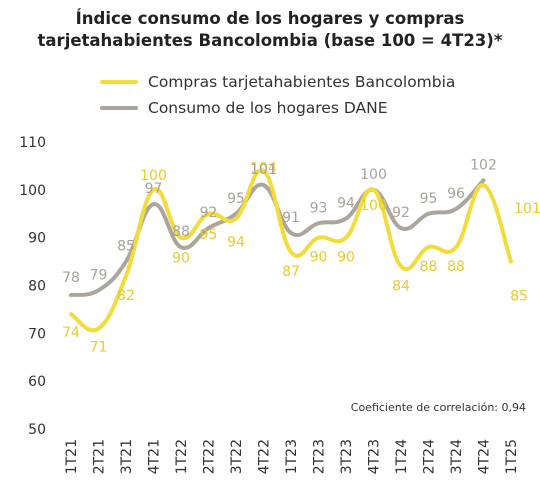  What do you see at coordinates (71, 333) in the screenshot?
I see `data-label-compras: 74` at bounding box center [71, 333].